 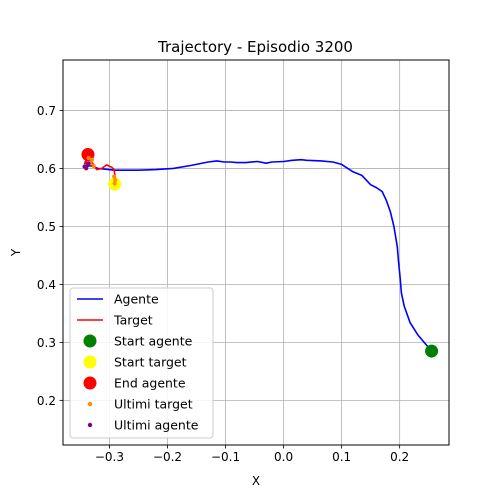 I want to click on legend-item-start-target: Start target, so click(x=135, y=362).